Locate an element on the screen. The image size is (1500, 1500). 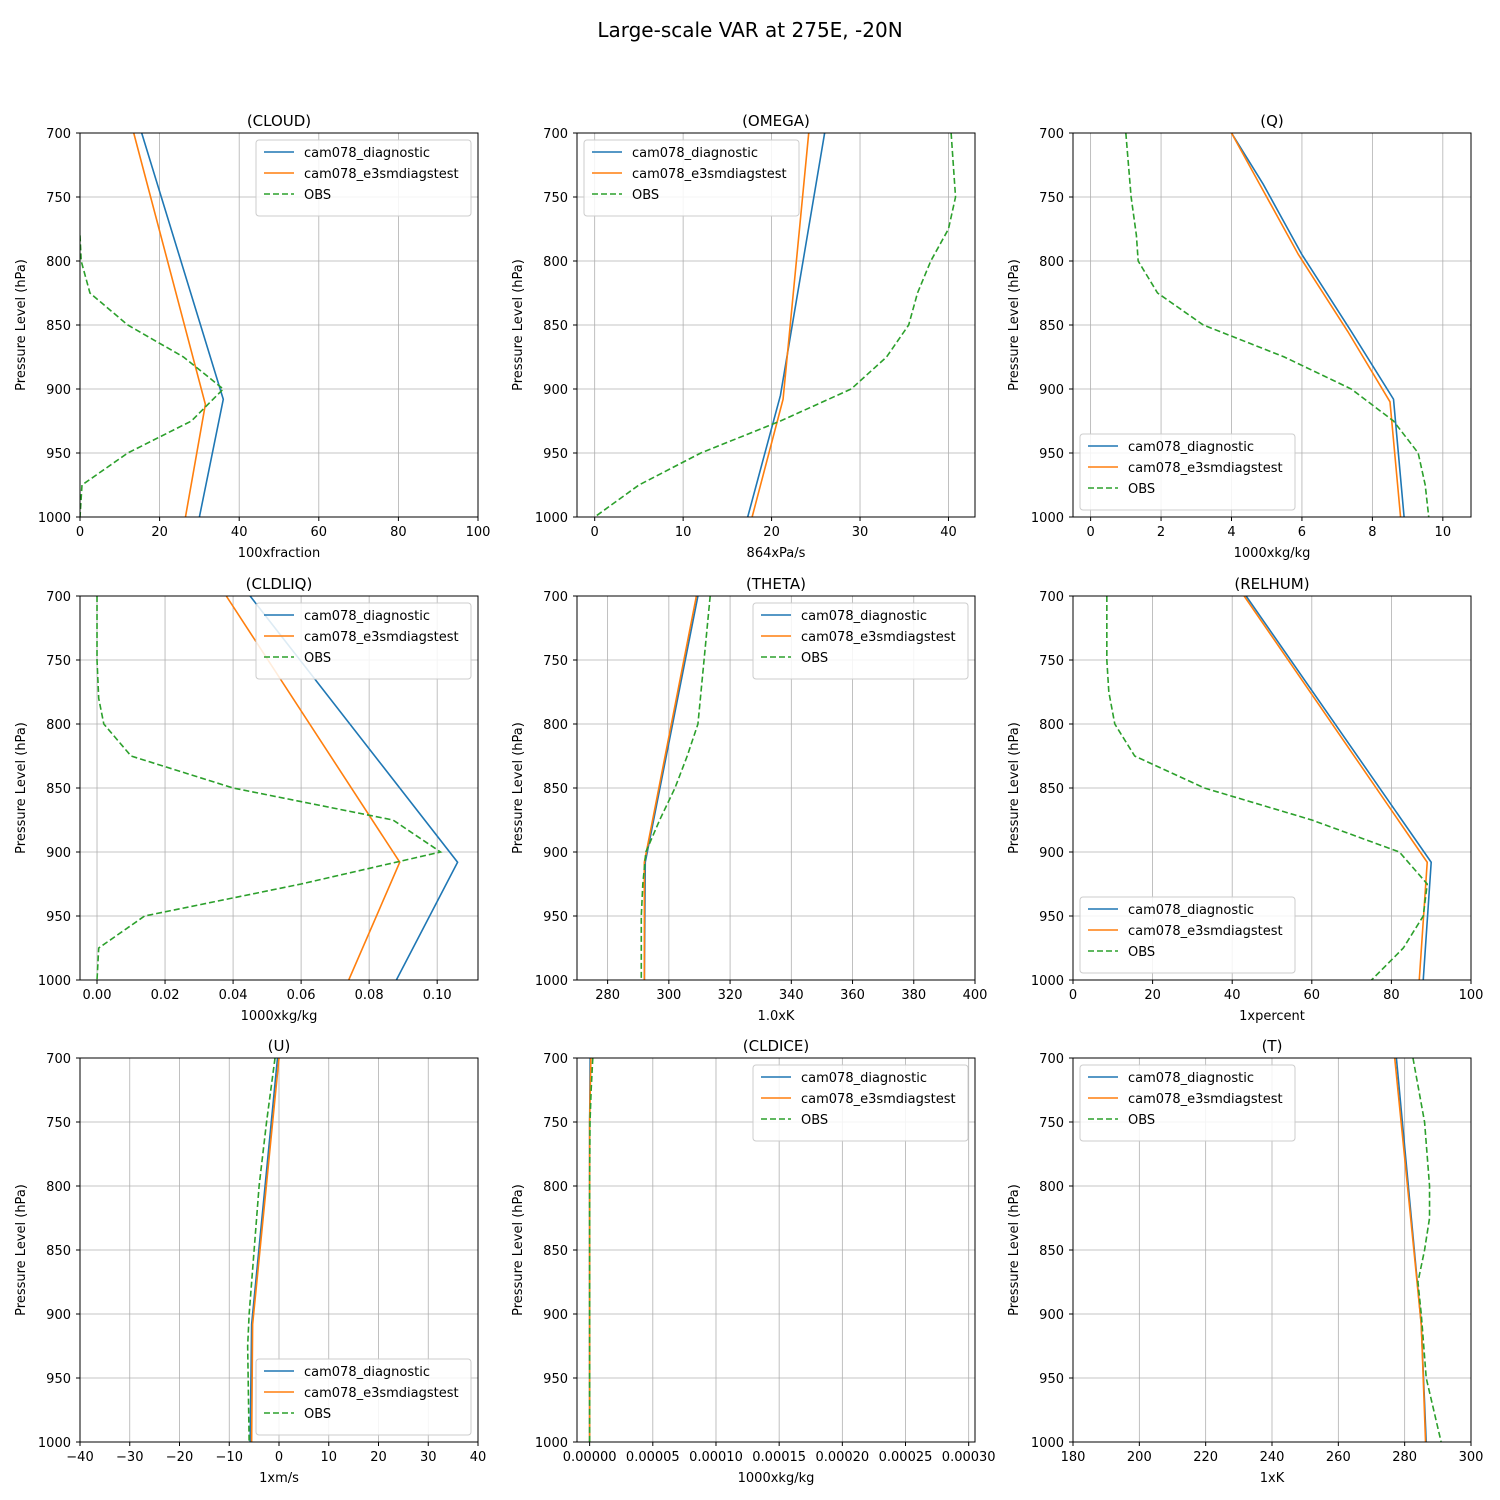
x-tick-label: 8 is located at coordinates (1372, 532).